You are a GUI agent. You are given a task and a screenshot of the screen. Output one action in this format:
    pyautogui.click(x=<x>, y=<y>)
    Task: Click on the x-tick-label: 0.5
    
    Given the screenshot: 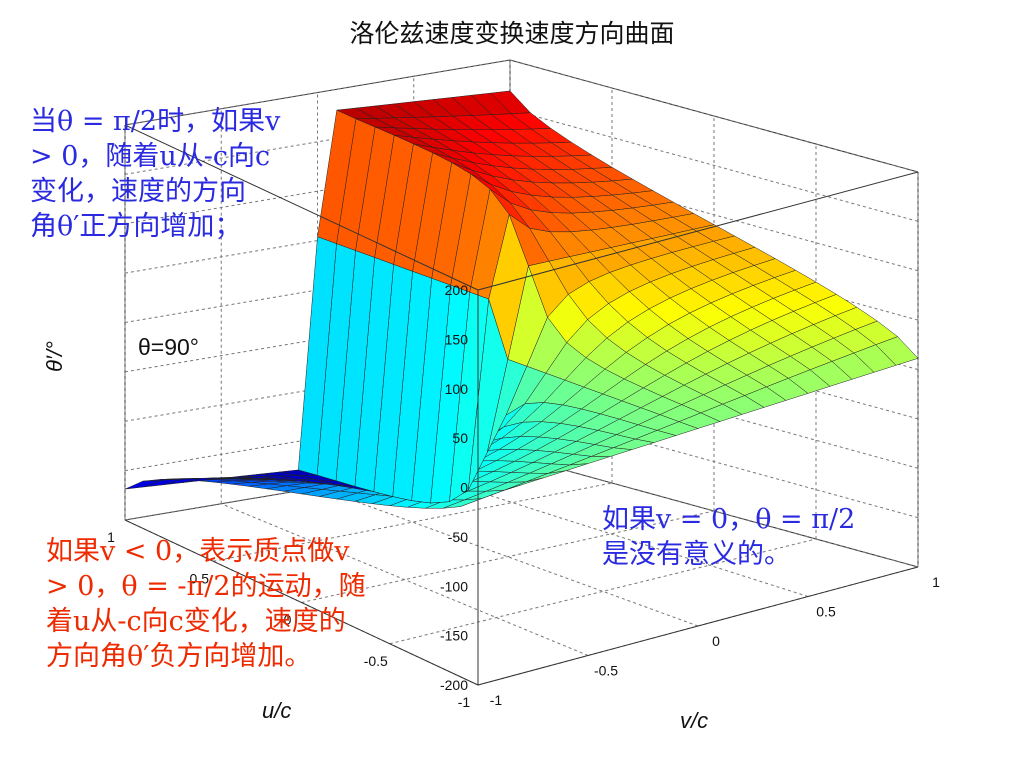 What is the action you would take?
    pyautogui.click(x=200, y=578)
    